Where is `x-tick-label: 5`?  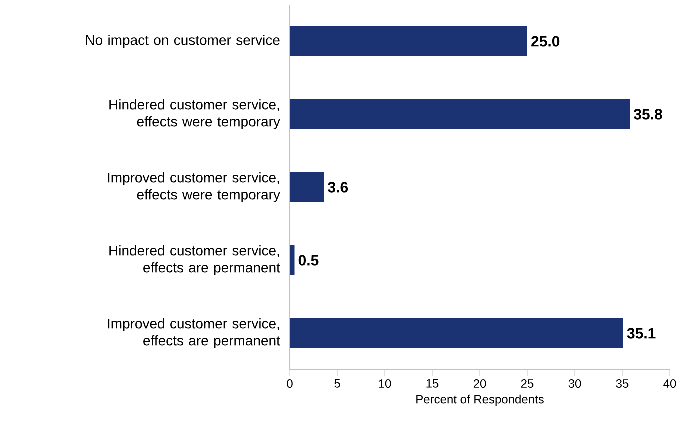
x-tick-label: 5 is located at coordinates (337, 384).